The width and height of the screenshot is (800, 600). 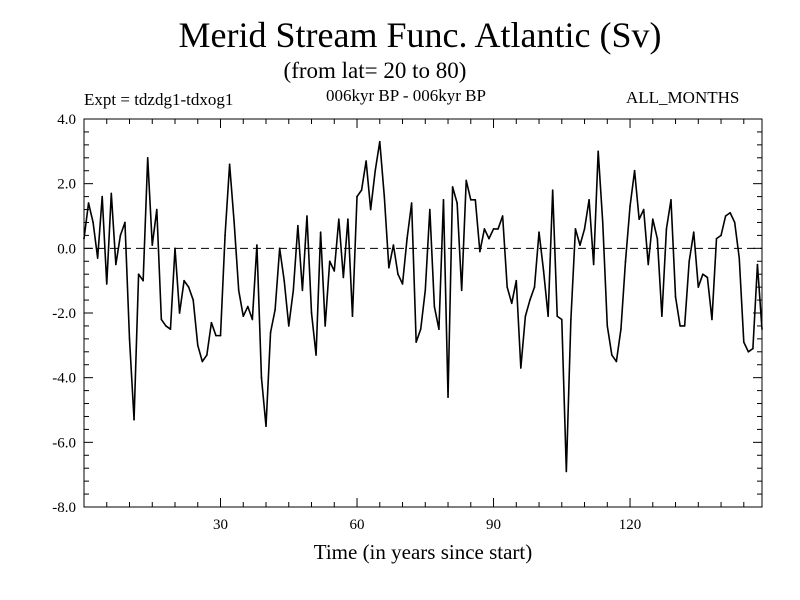 What do you see at coordinates (683, 97) in the screenshot?
I see `months-label: ALL_MONTHS` at bounding box center [683, 97].